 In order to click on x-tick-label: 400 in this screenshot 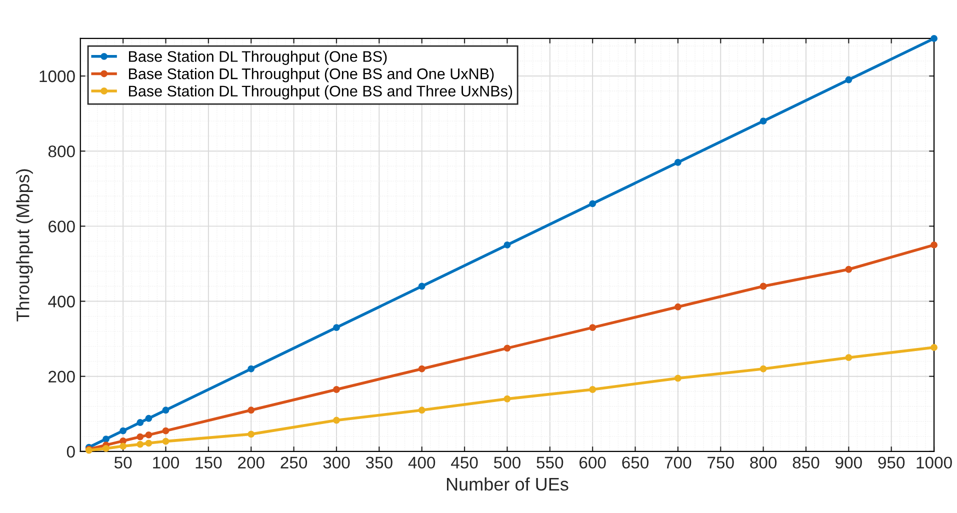, I will do `click(422, 462)`.